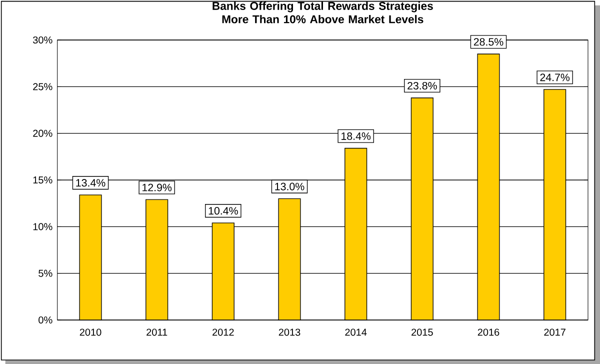 Image resolution: width=600 pixels, height=364 pixels. Describe the element at coordinates (42, 180) in the screenshot. I see `y-tick-label: 15%` at that location.